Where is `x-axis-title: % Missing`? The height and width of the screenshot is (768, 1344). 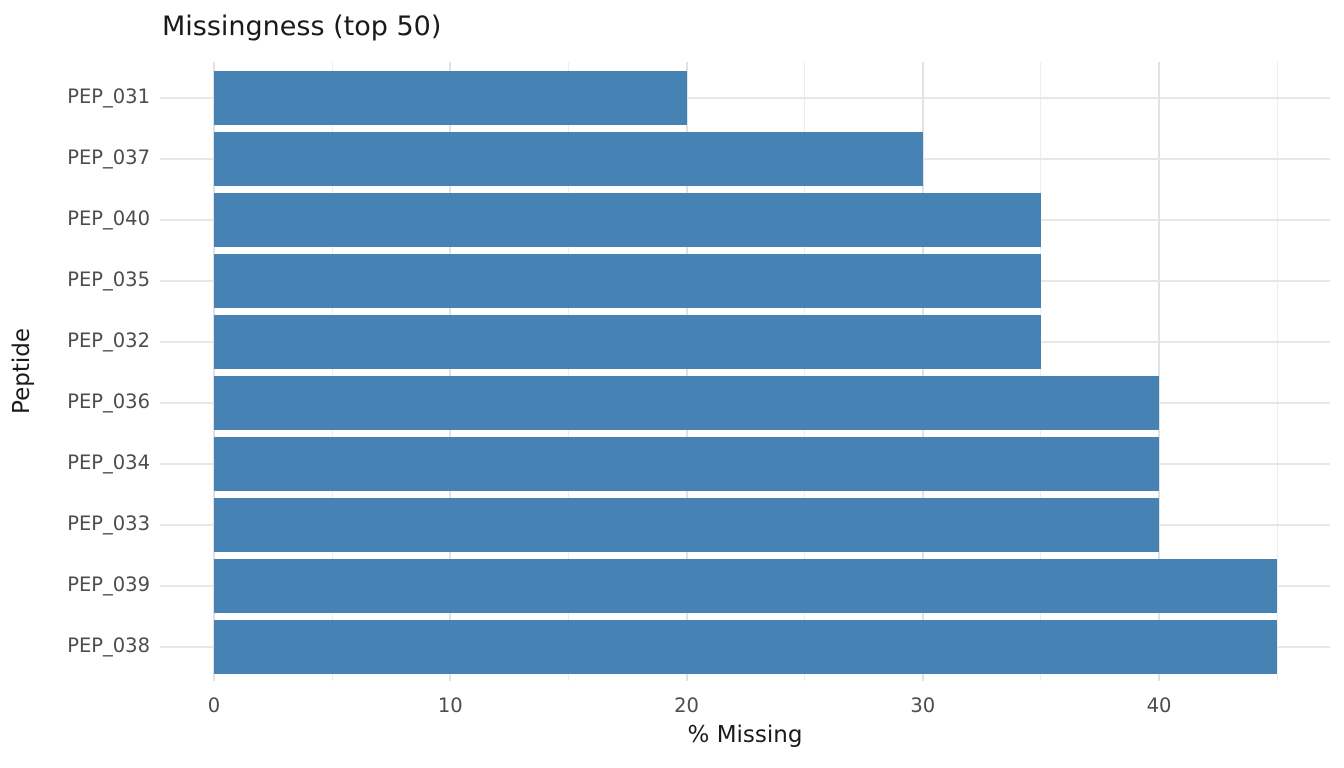 x-axis-title: % Missing is located at coordinates (745, 735).